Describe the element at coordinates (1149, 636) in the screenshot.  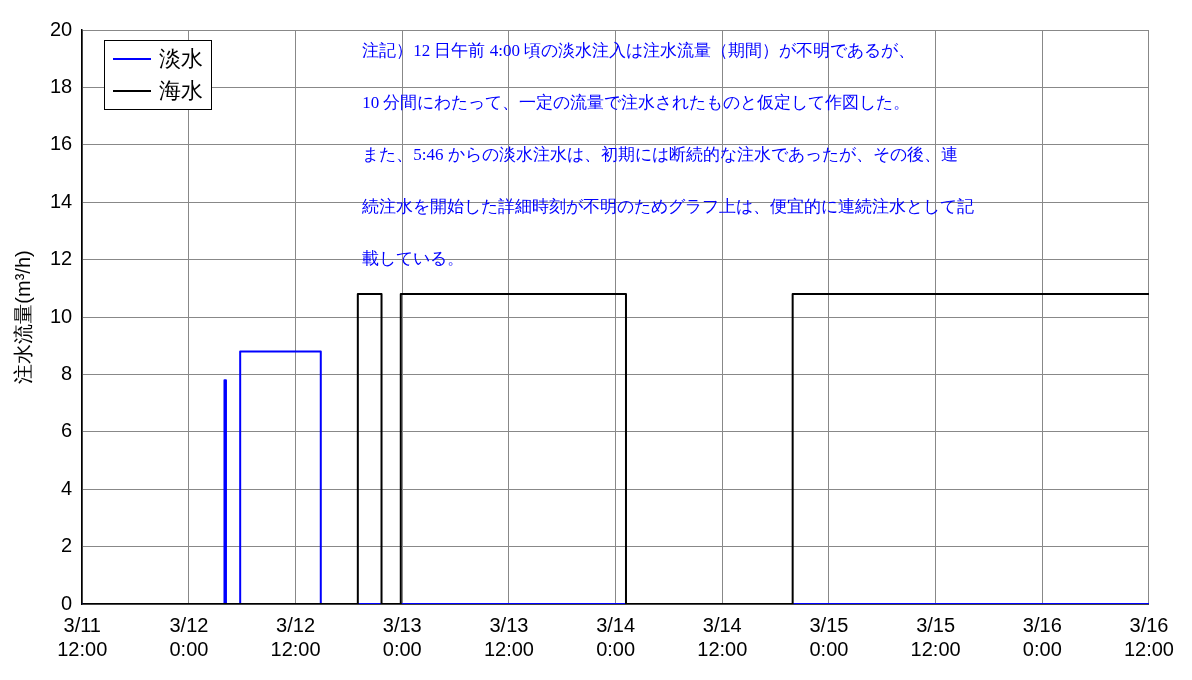
I see `x-tick-label: 3/16 12:00` at that location.